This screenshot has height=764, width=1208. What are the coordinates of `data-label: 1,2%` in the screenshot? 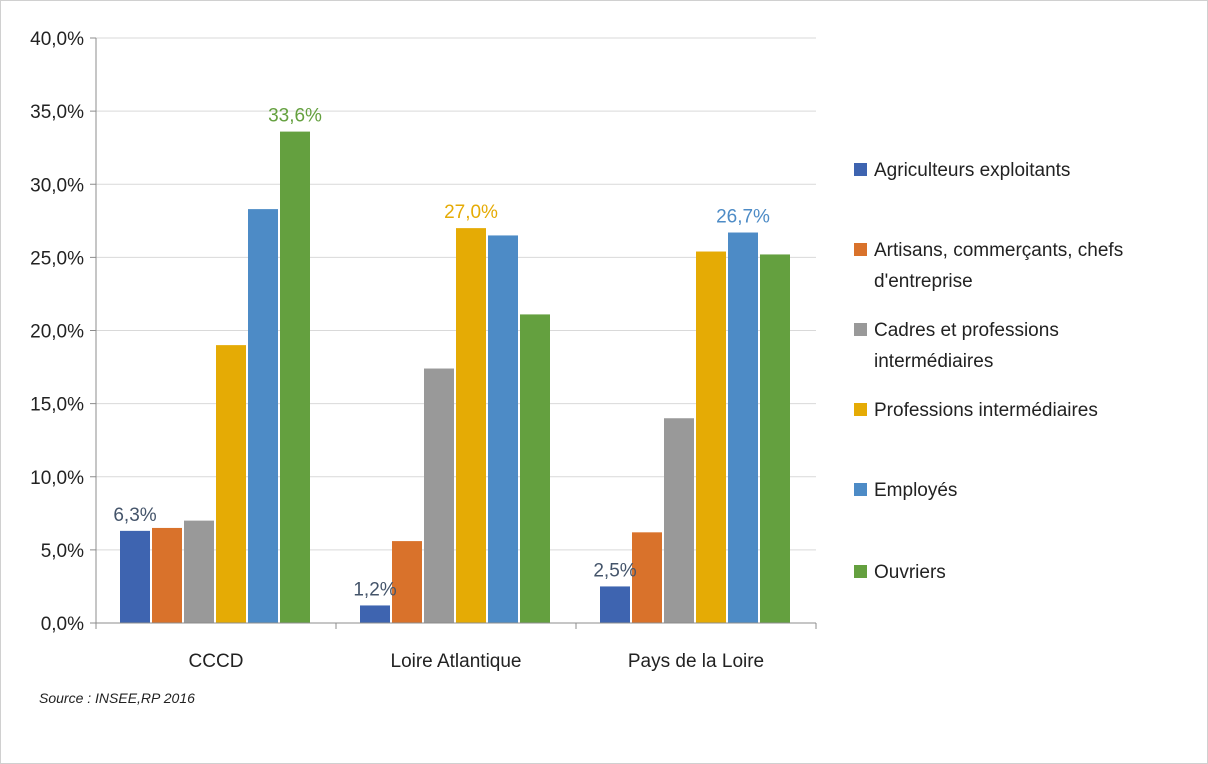 It's located at (374, 589).